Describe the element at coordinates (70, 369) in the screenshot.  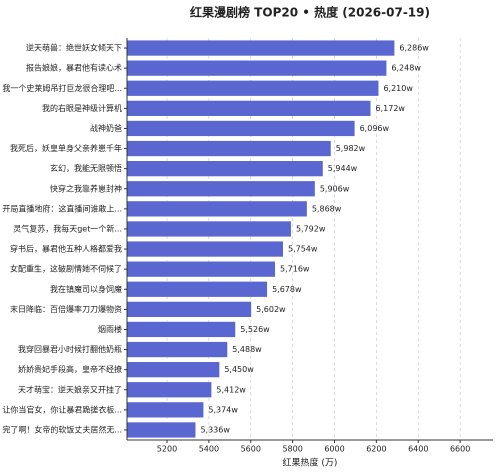
I see `y-tick-label: 娇娇贵妃手段高，皇帝不经撩` at that location.